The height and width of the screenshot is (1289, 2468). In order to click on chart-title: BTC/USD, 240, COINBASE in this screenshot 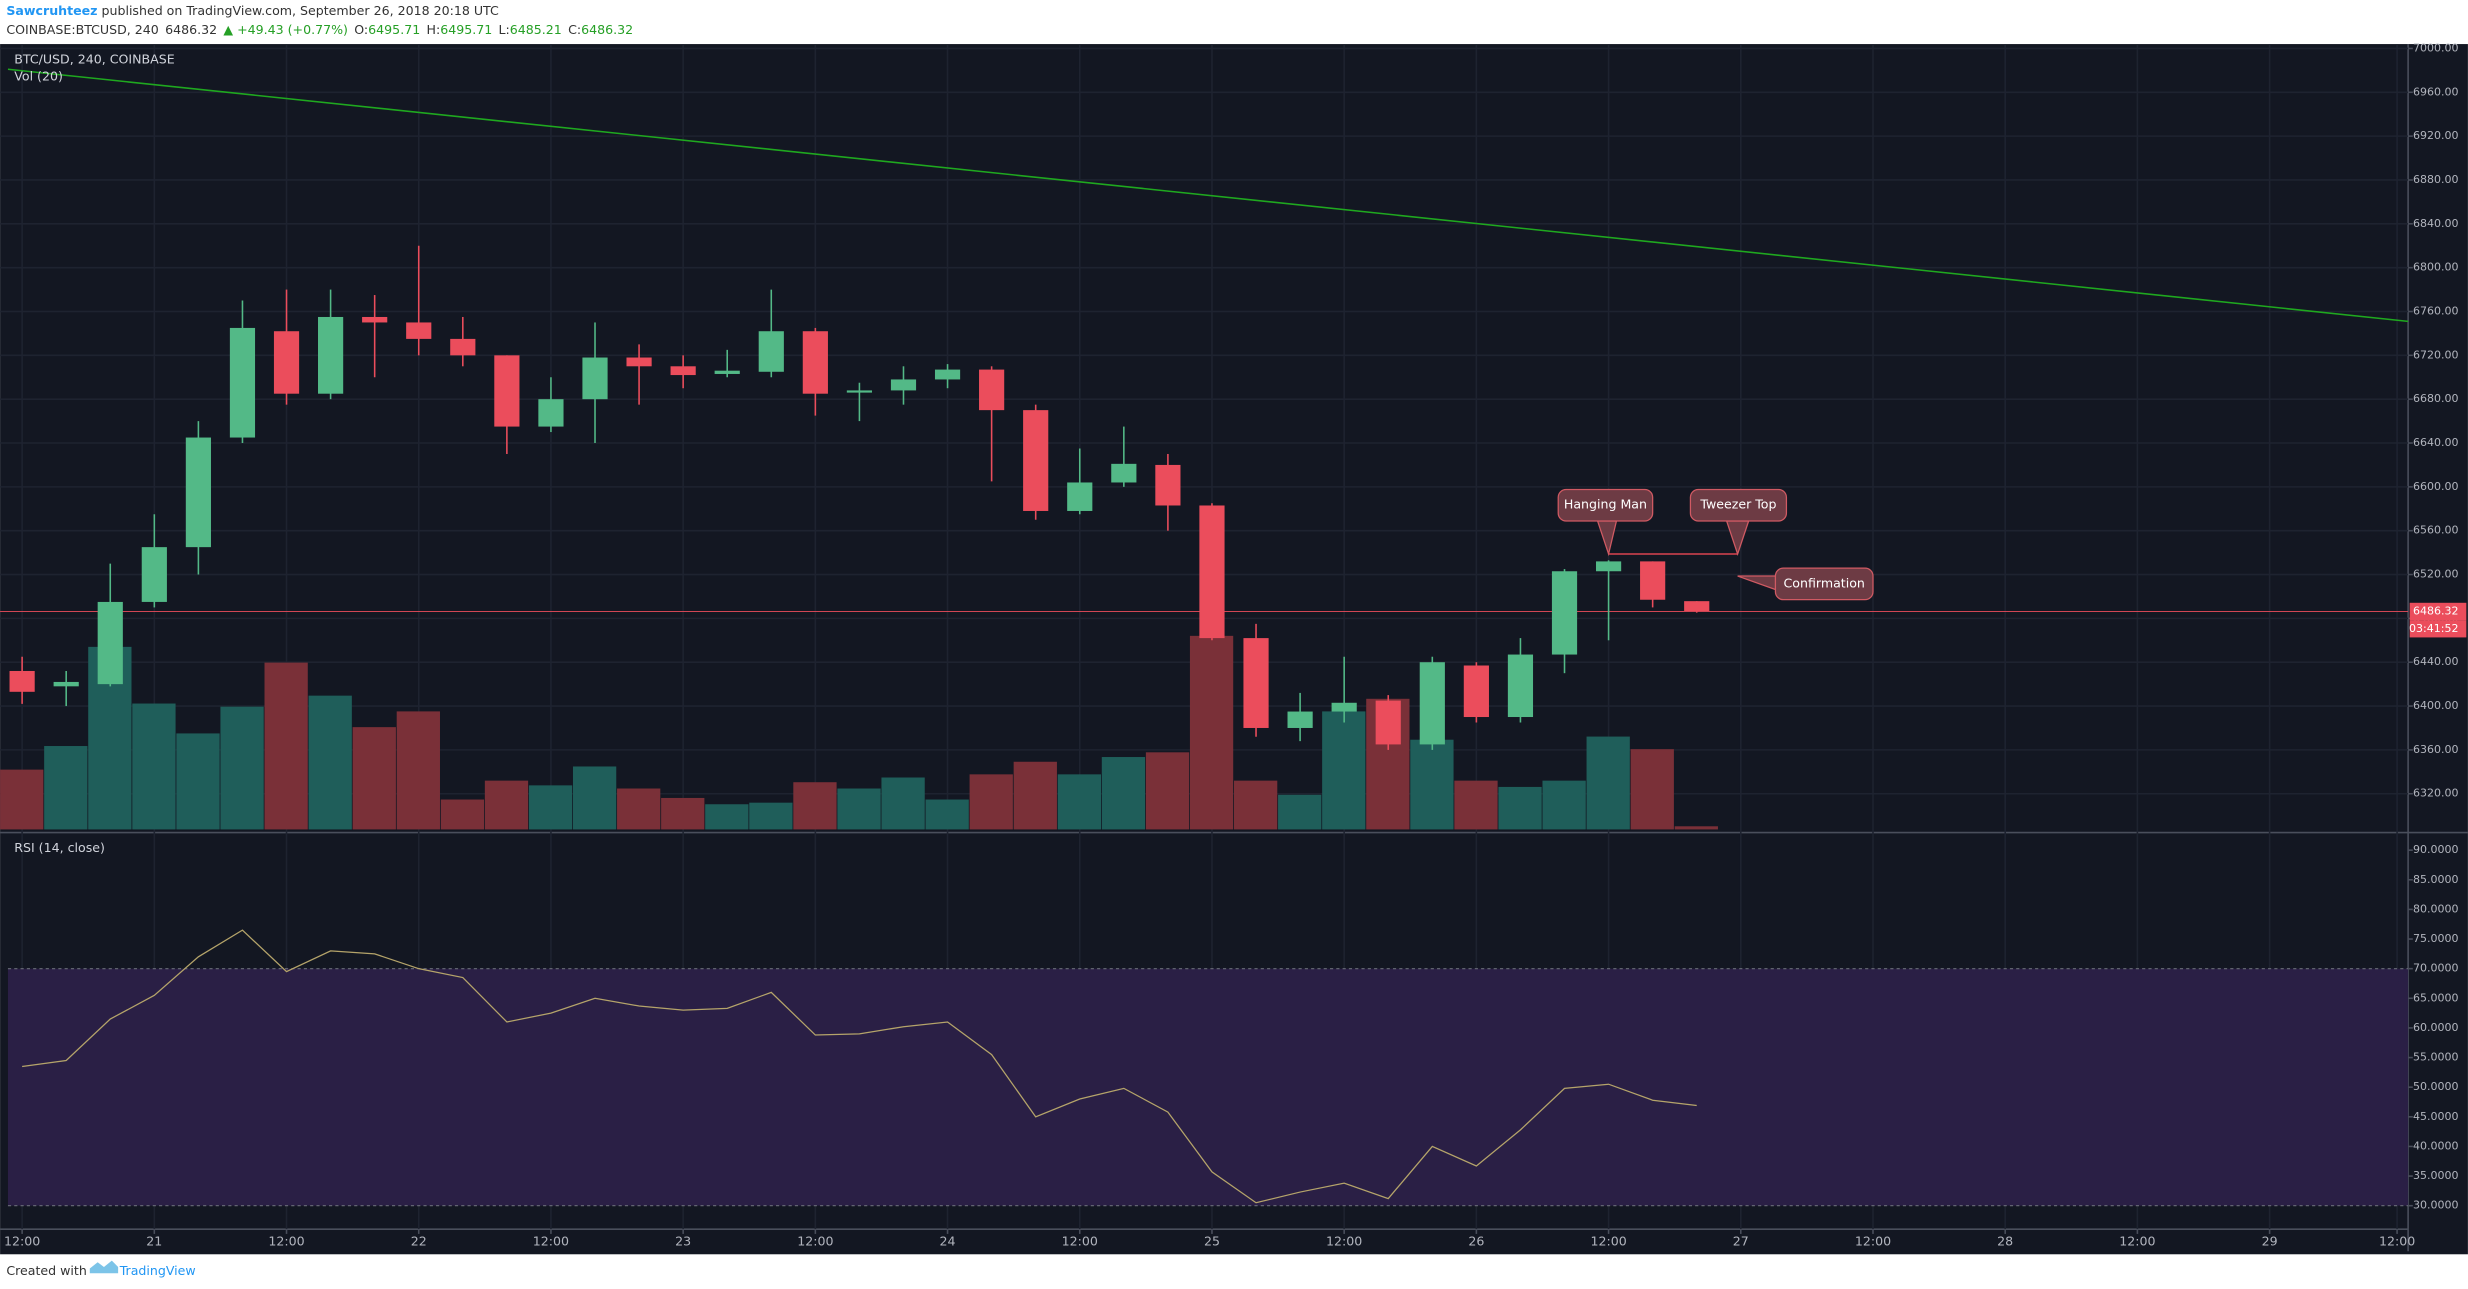, I will do `click(94, 58)`.